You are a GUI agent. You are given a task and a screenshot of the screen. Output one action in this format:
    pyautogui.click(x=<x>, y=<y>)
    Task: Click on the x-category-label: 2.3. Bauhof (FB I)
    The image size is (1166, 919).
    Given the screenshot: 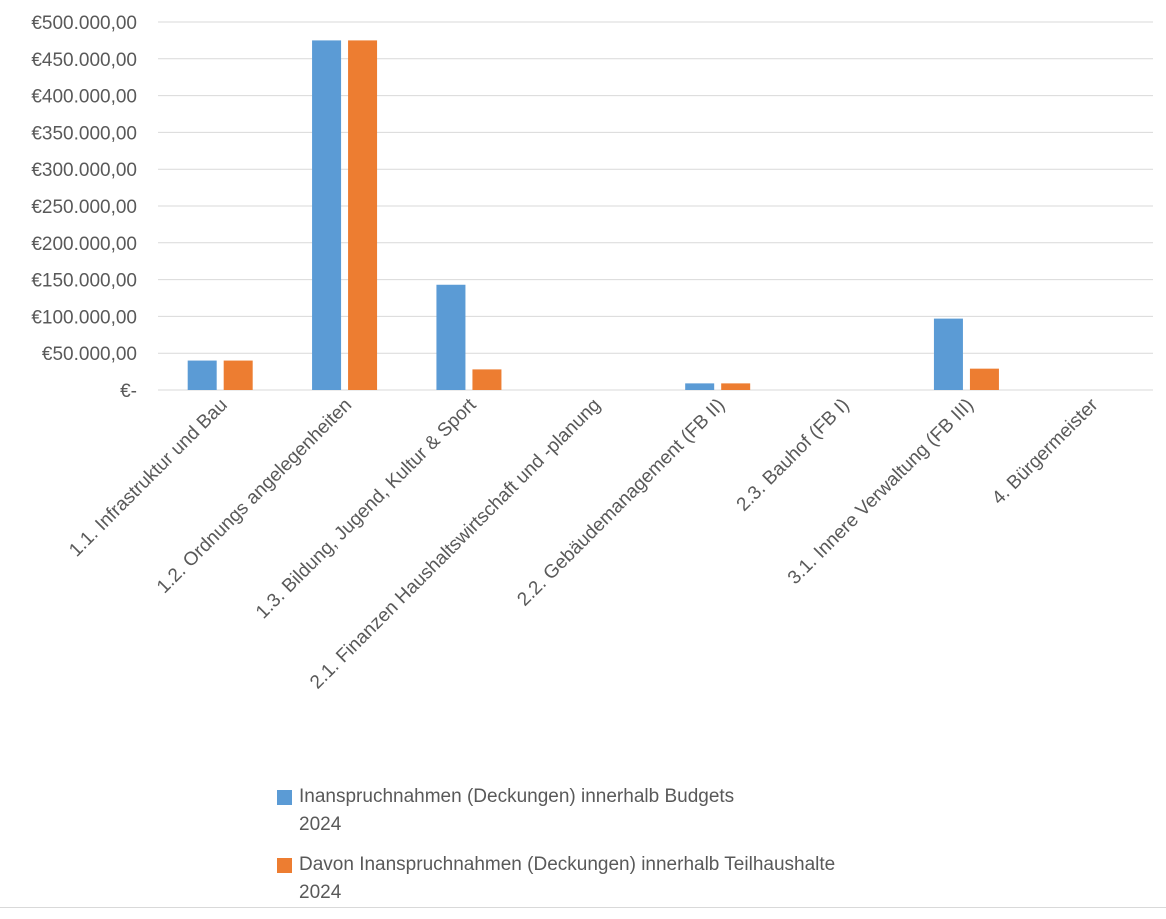 What is the action you would take?
    pyautogui.click(x=793, y=455)
    